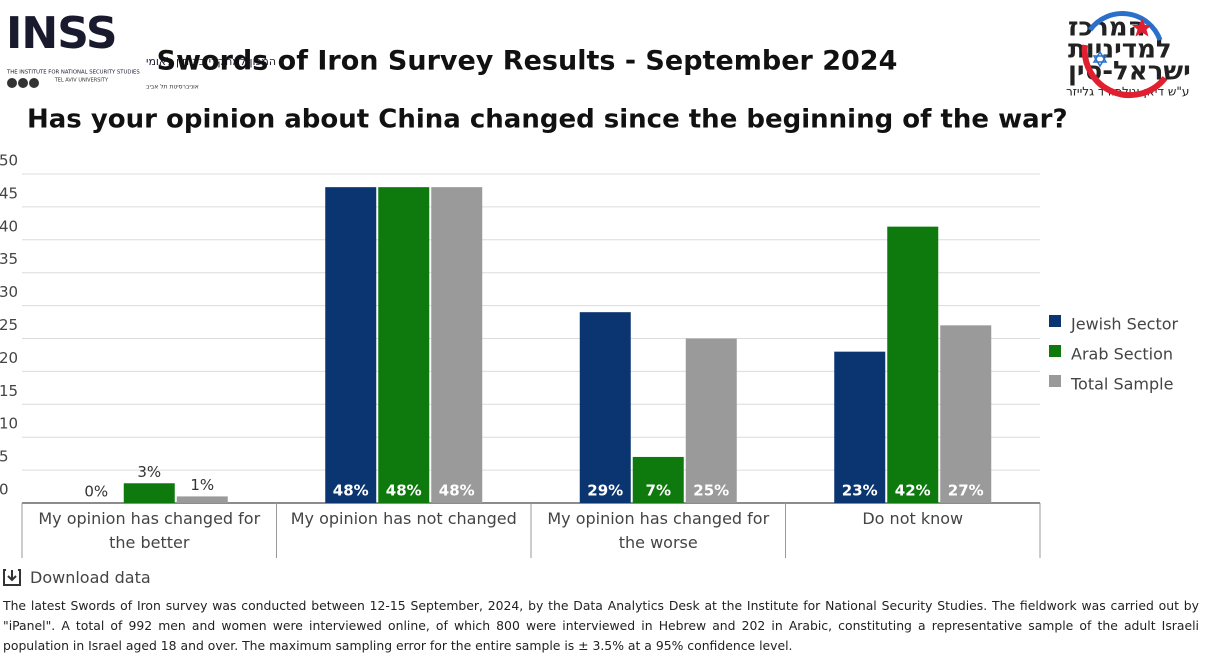  I want to click on y-tick-label: 35, so click(9, 259).